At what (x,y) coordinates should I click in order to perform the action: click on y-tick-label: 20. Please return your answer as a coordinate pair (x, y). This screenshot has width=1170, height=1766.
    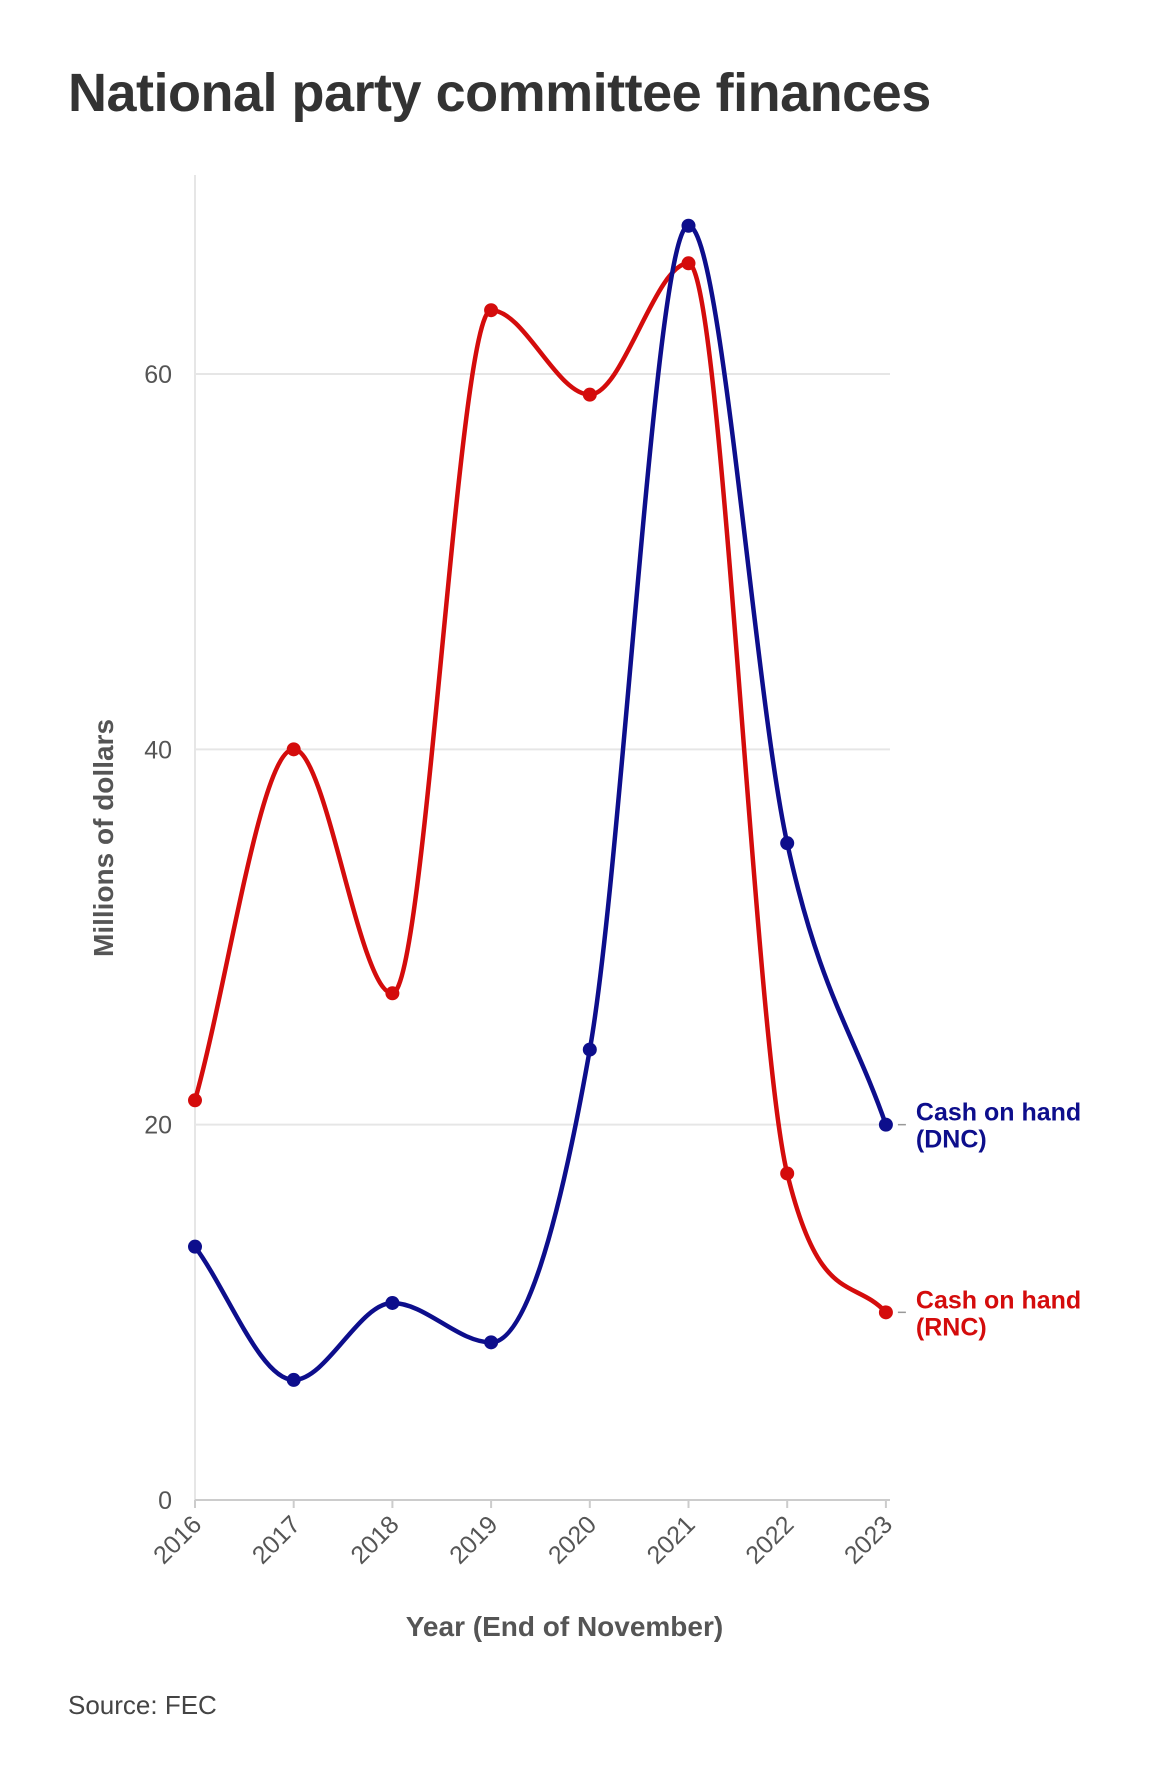
    Looking at the image, I should click on (158, 1126).